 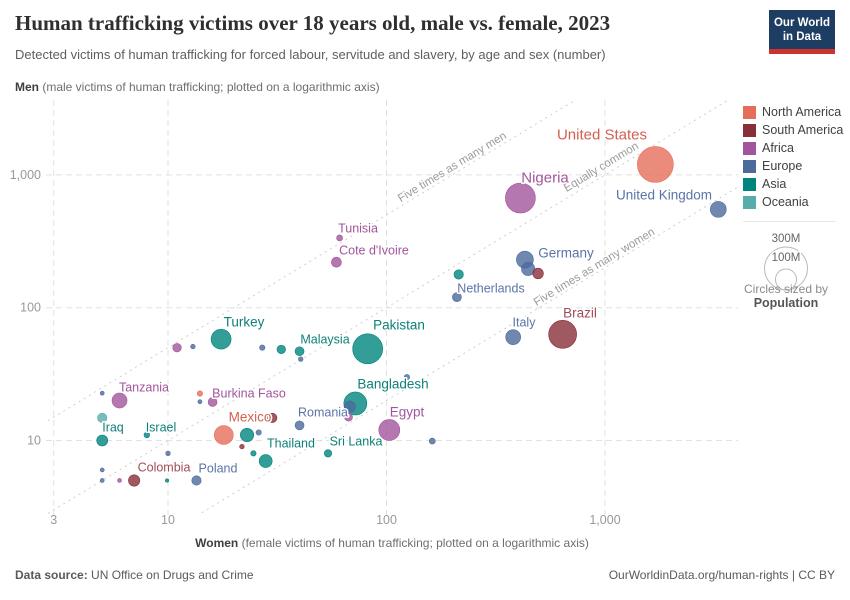 I want to click on data-point-nigeria, so click(x=520, y=198).